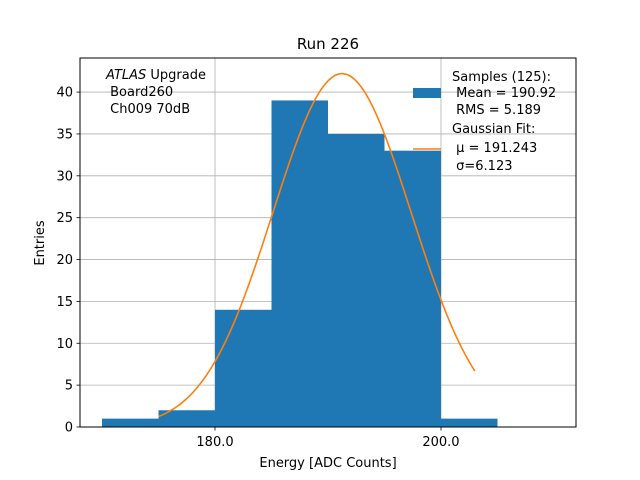  Describe the element at coordinates (148, 109) in the screenshot. I see `annotation-line-3: Ch009 70dB` at that location.